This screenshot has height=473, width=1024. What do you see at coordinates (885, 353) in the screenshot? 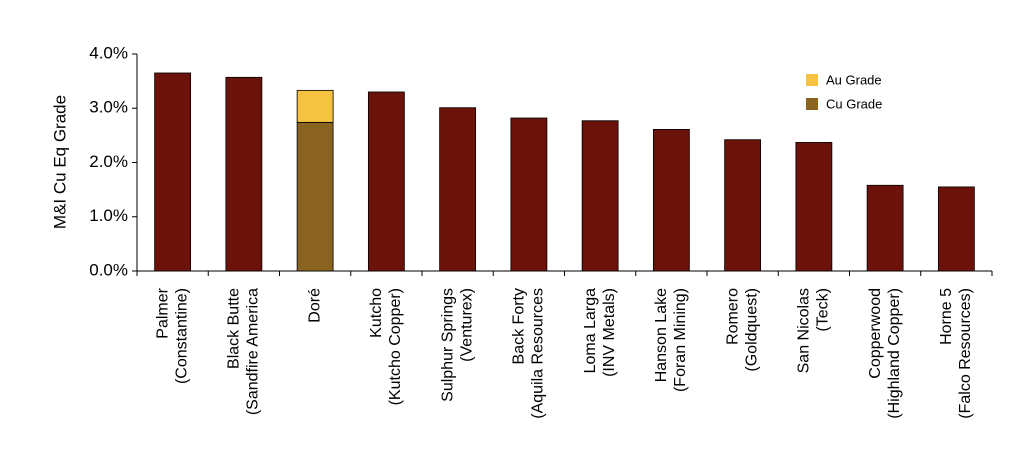
I see `x-tick-label: Copperwood (Highland Copper)` at bounding box center [885, 353].